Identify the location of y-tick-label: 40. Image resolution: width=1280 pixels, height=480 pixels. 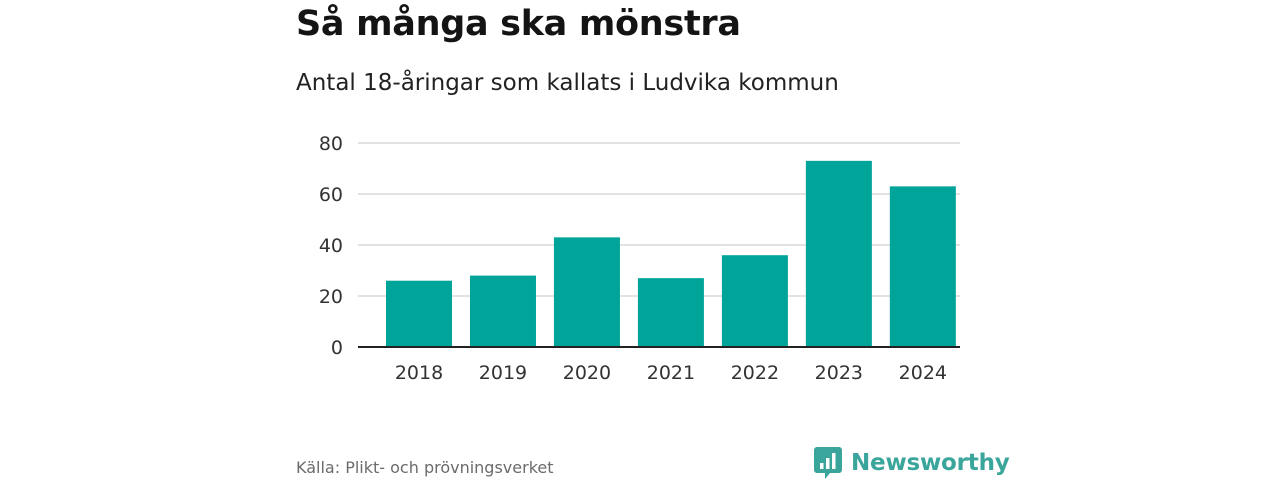
(331, 246).